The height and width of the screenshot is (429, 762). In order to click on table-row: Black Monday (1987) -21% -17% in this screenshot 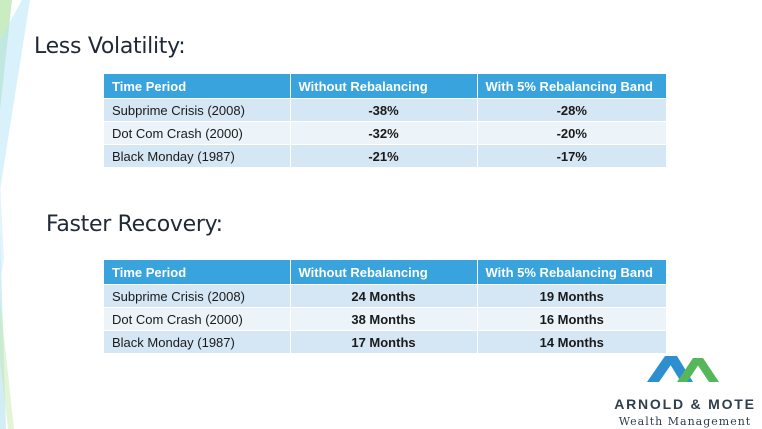, I will do `click(385, 155)`.